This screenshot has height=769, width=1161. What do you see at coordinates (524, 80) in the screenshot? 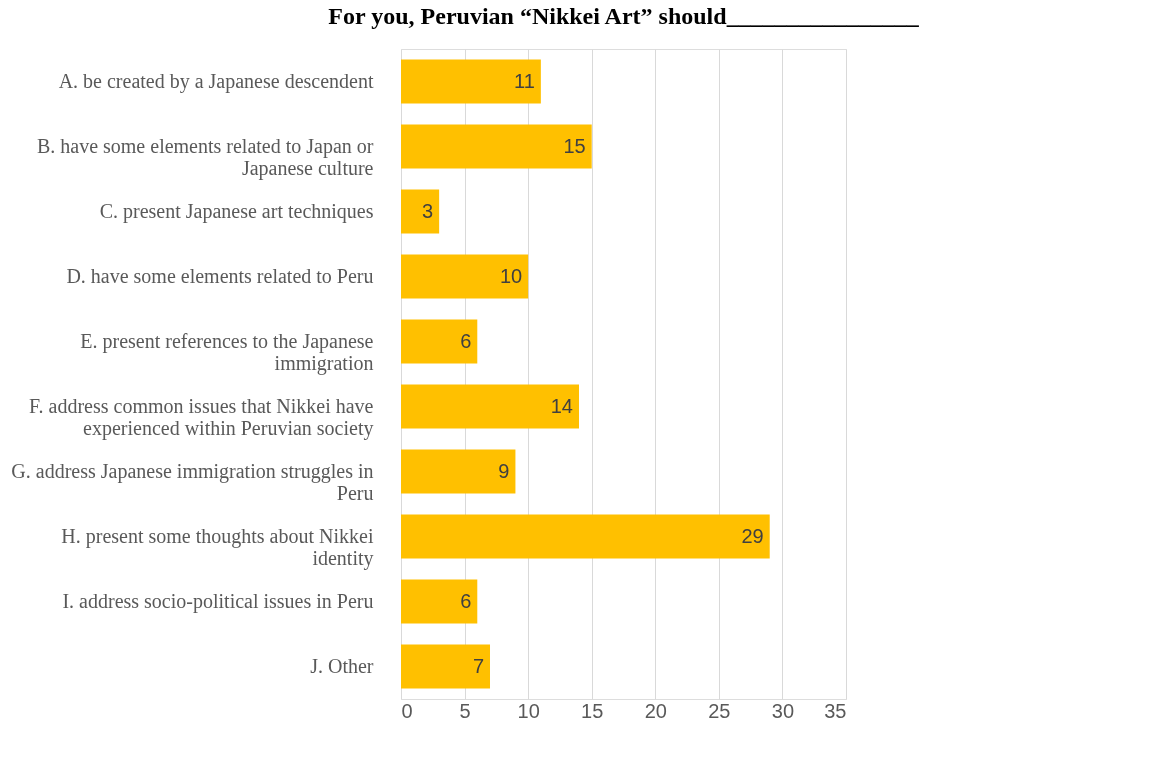
I see `data-label: 11` at bounding box center [524, 80].